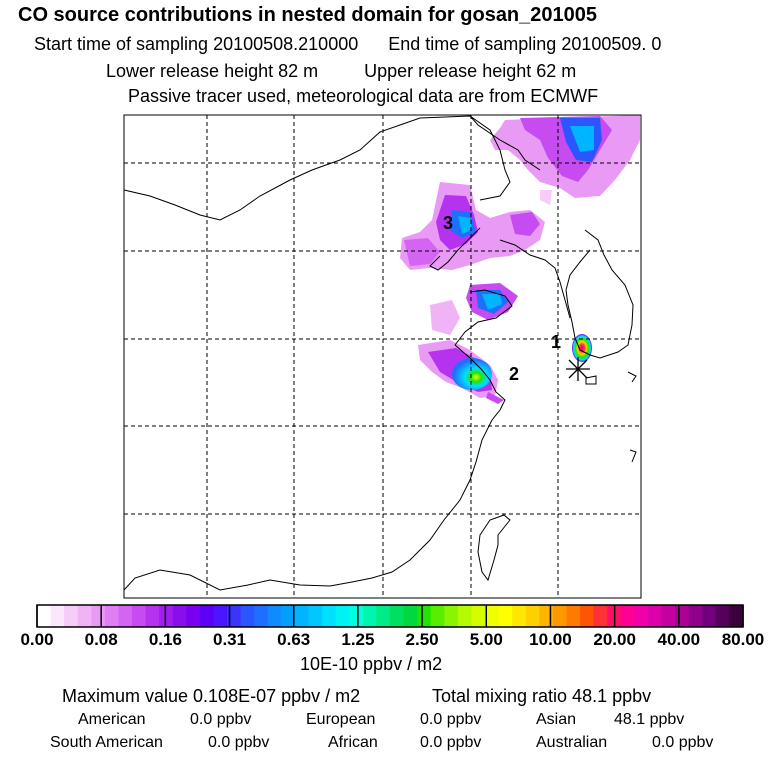 The width and height of the screenshot is (768, 768). Describe the element at coordinates (165, 639) in the screenshot. I see `colorbar-tick-label: 0.16` at that location.